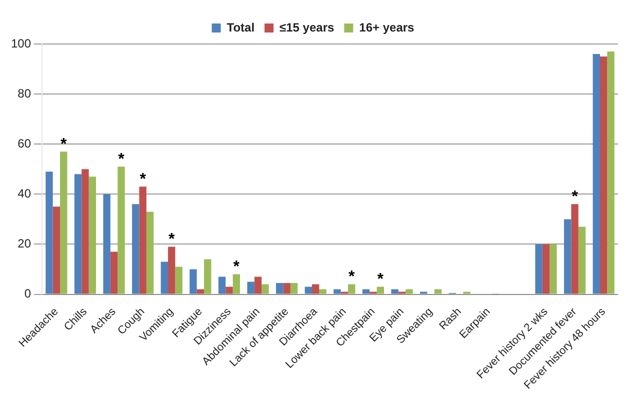 The image size is (636, 403). I want to click on y-tick-label: 0, so click(28, 293).